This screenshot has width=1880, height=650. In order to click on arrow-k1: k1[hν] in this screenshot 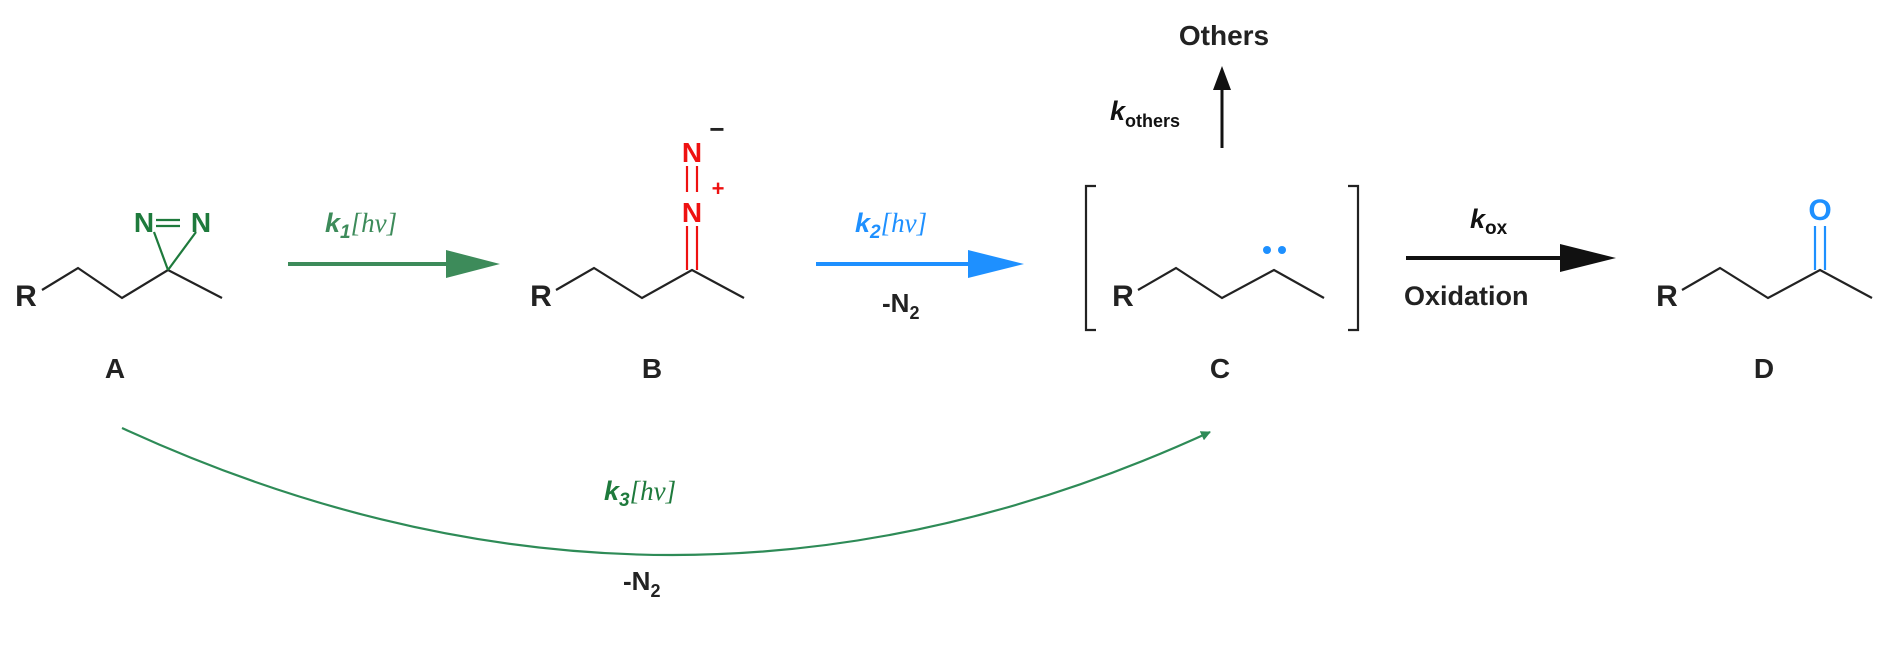, I will do `click(394, 243)`.